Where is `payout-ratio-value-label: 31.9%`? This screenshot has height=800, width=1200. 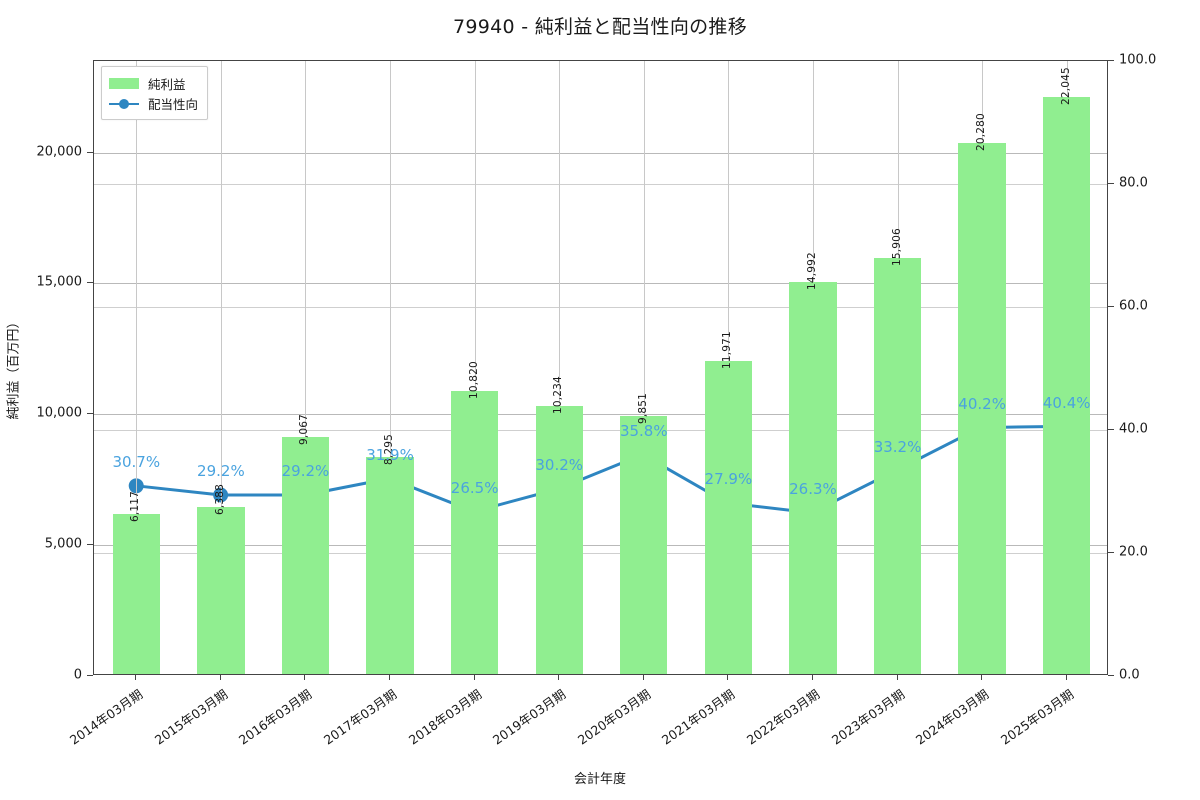 payout-ratio-value-label: 31.9% is located at coordinates (390, 454).